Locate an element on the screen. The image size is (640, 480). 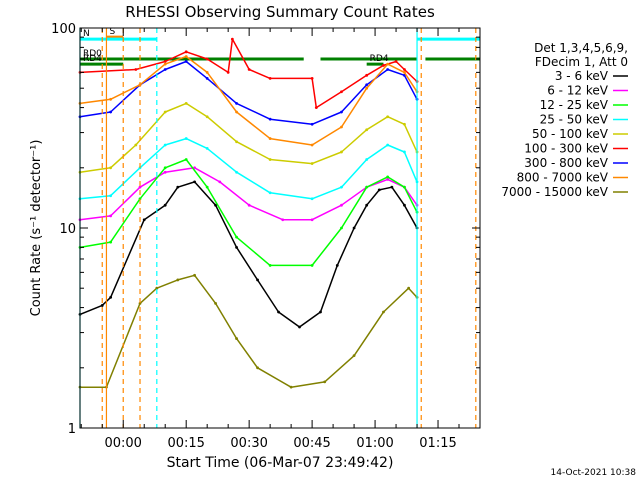
render-timestamp: 14-Oct-2021 10:38 is located at coordinates (594, 473).